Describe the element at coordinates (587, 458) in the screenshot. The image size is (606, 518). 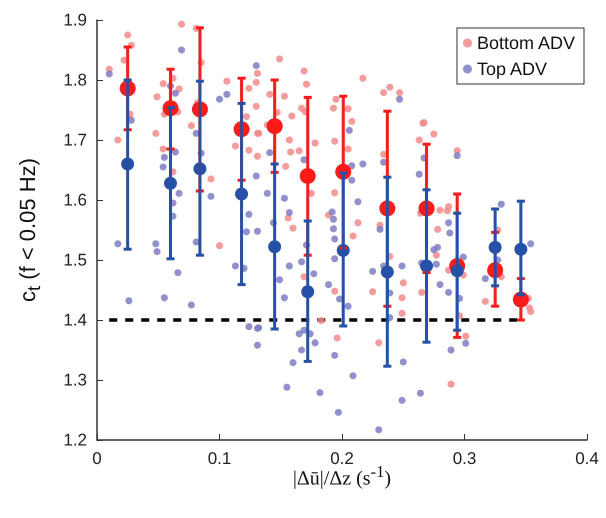
I see `x-tick-label: 0.4` at that location.